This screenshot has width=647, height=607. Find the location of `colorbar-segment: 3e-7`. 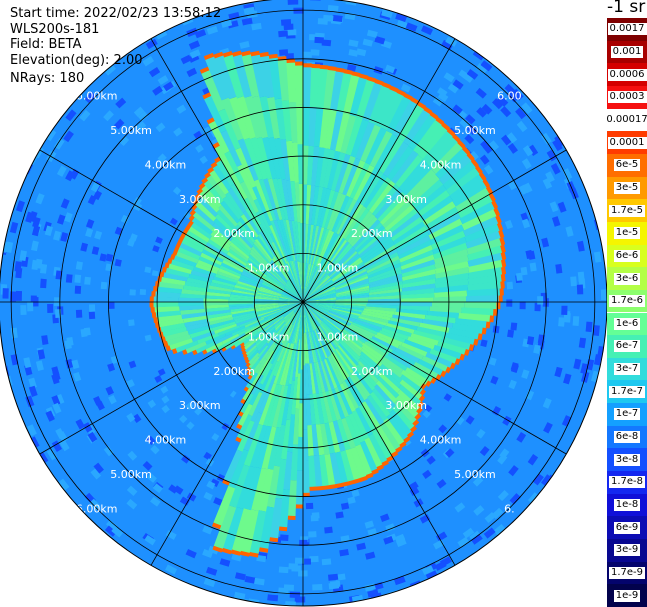

colorbar-segment: 3e-7 is located at coordinates (627, 369).